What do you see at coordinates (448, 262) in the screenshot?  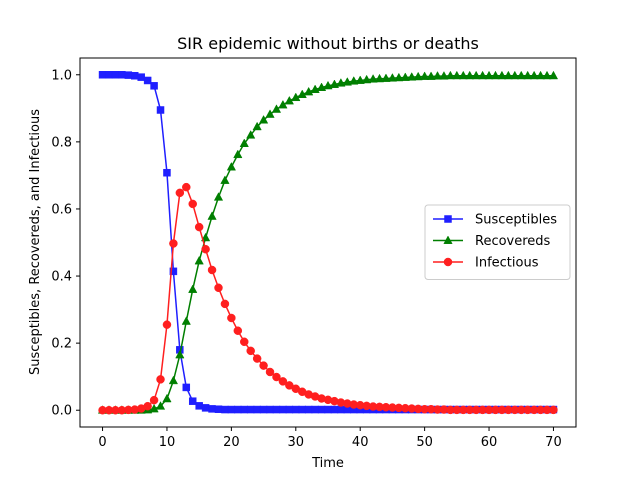 I see `legend-infectious-marker` at bounding box center [448, 262].